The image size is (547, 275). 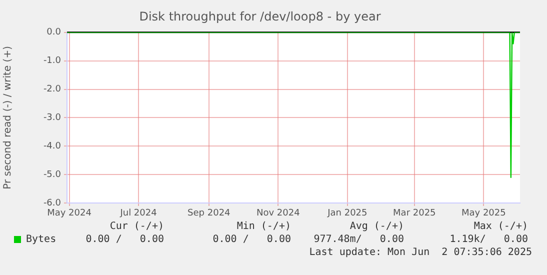 What do you see at coordinates (52, 175) in the screenshot?
I see `y-tick-label: -5.0` at bounding box center [52, 175].